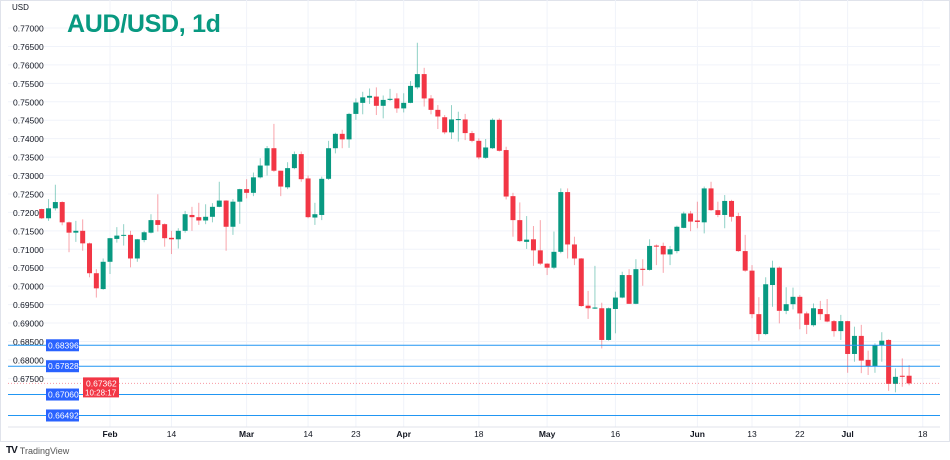 Image resolution: width=950 pixels, height=460 pixels. I want to click on x-tick-label: Jul, so click(847, 434).